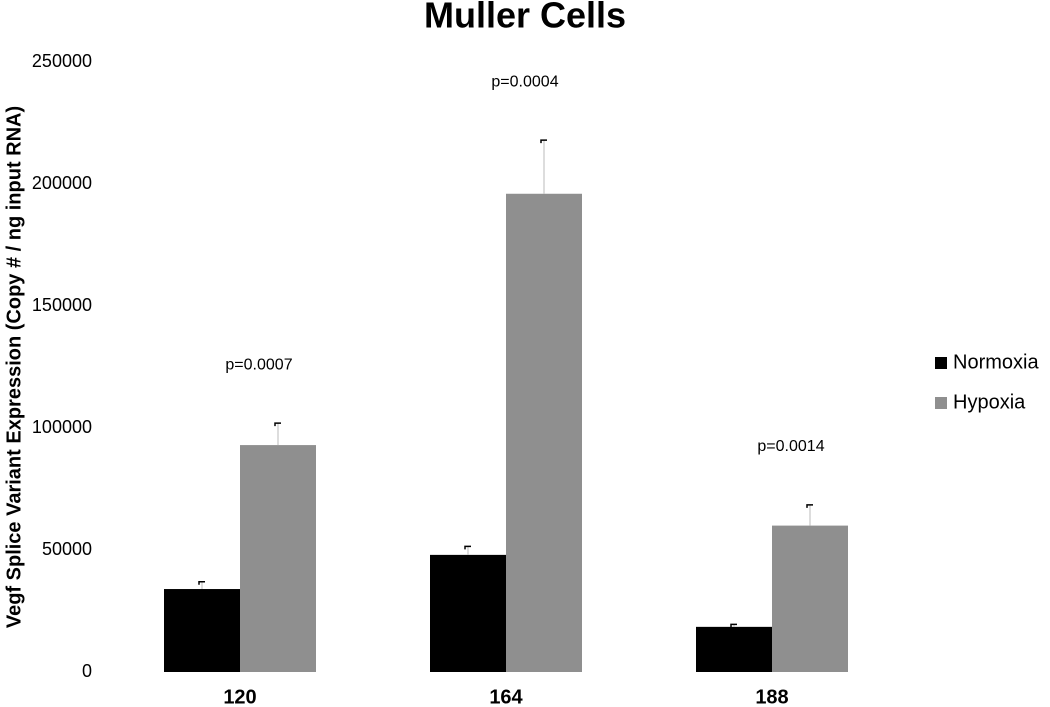 This screenshot has height=707, width=1050. Describe the element at coordinates (87, 671) in the screenshot. I see `y-tick-label: 0` at that location.